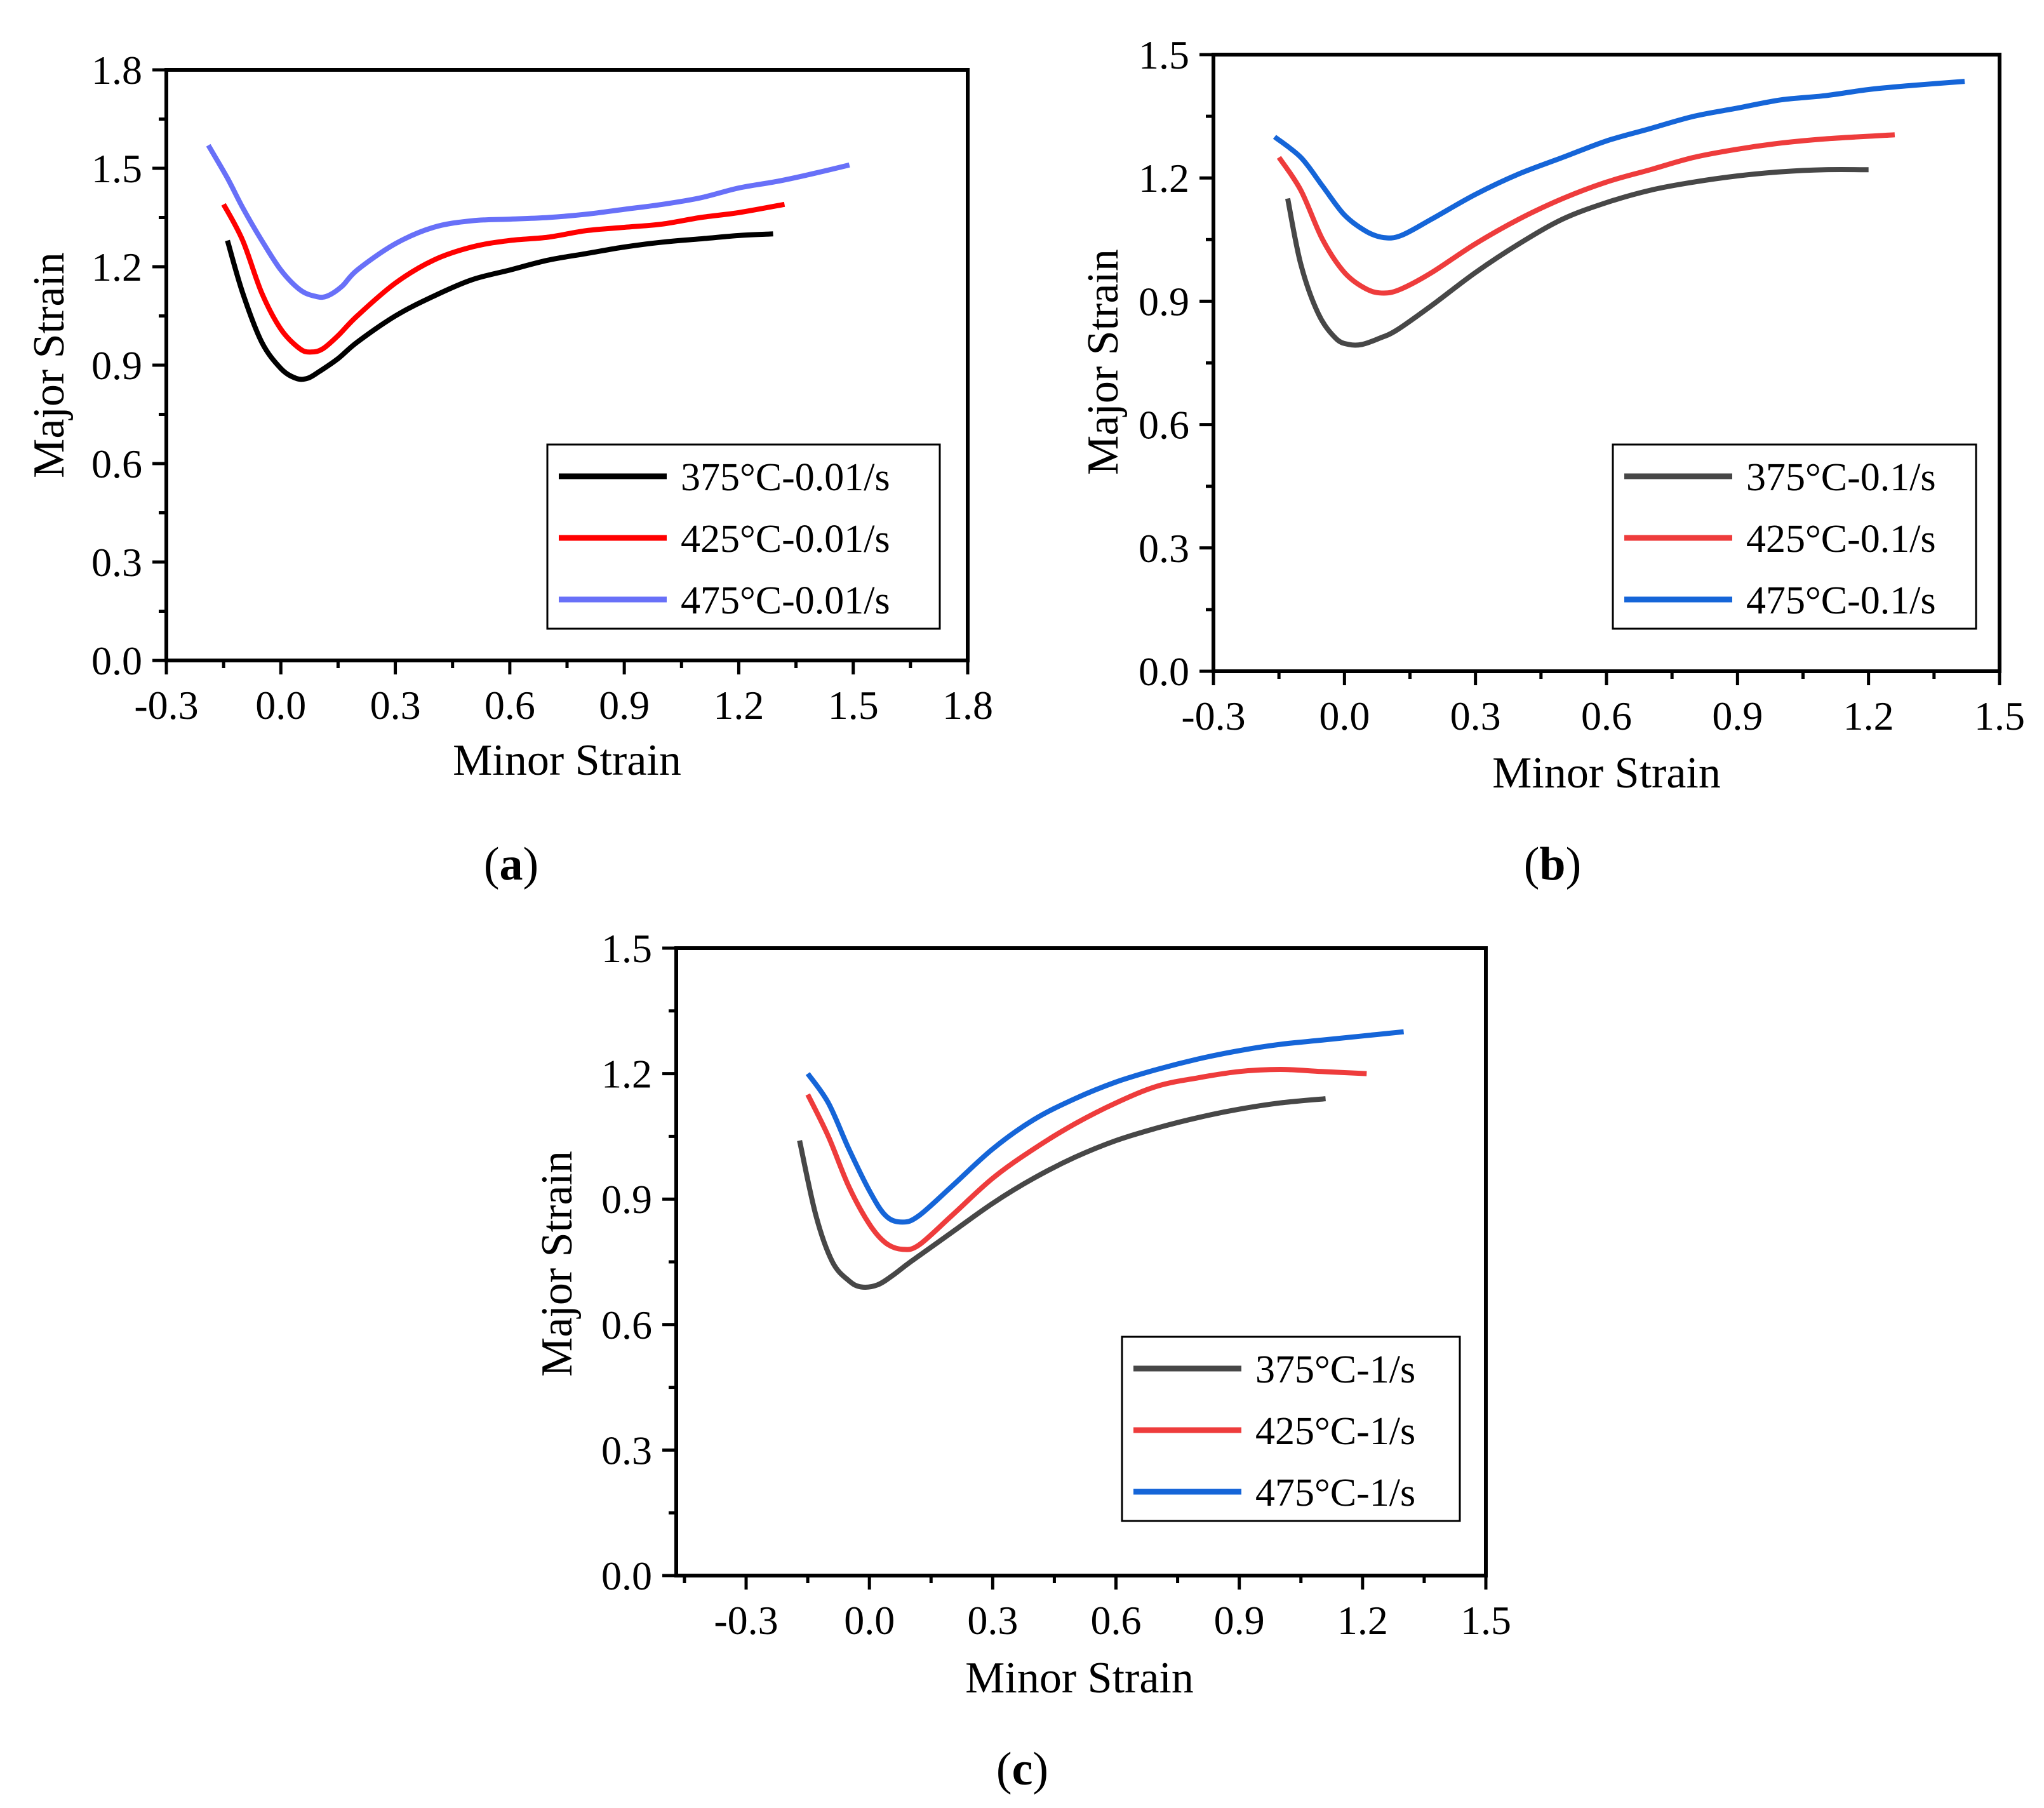  I want to click on series-line-375°C-0.01/s, so click(499, 306).